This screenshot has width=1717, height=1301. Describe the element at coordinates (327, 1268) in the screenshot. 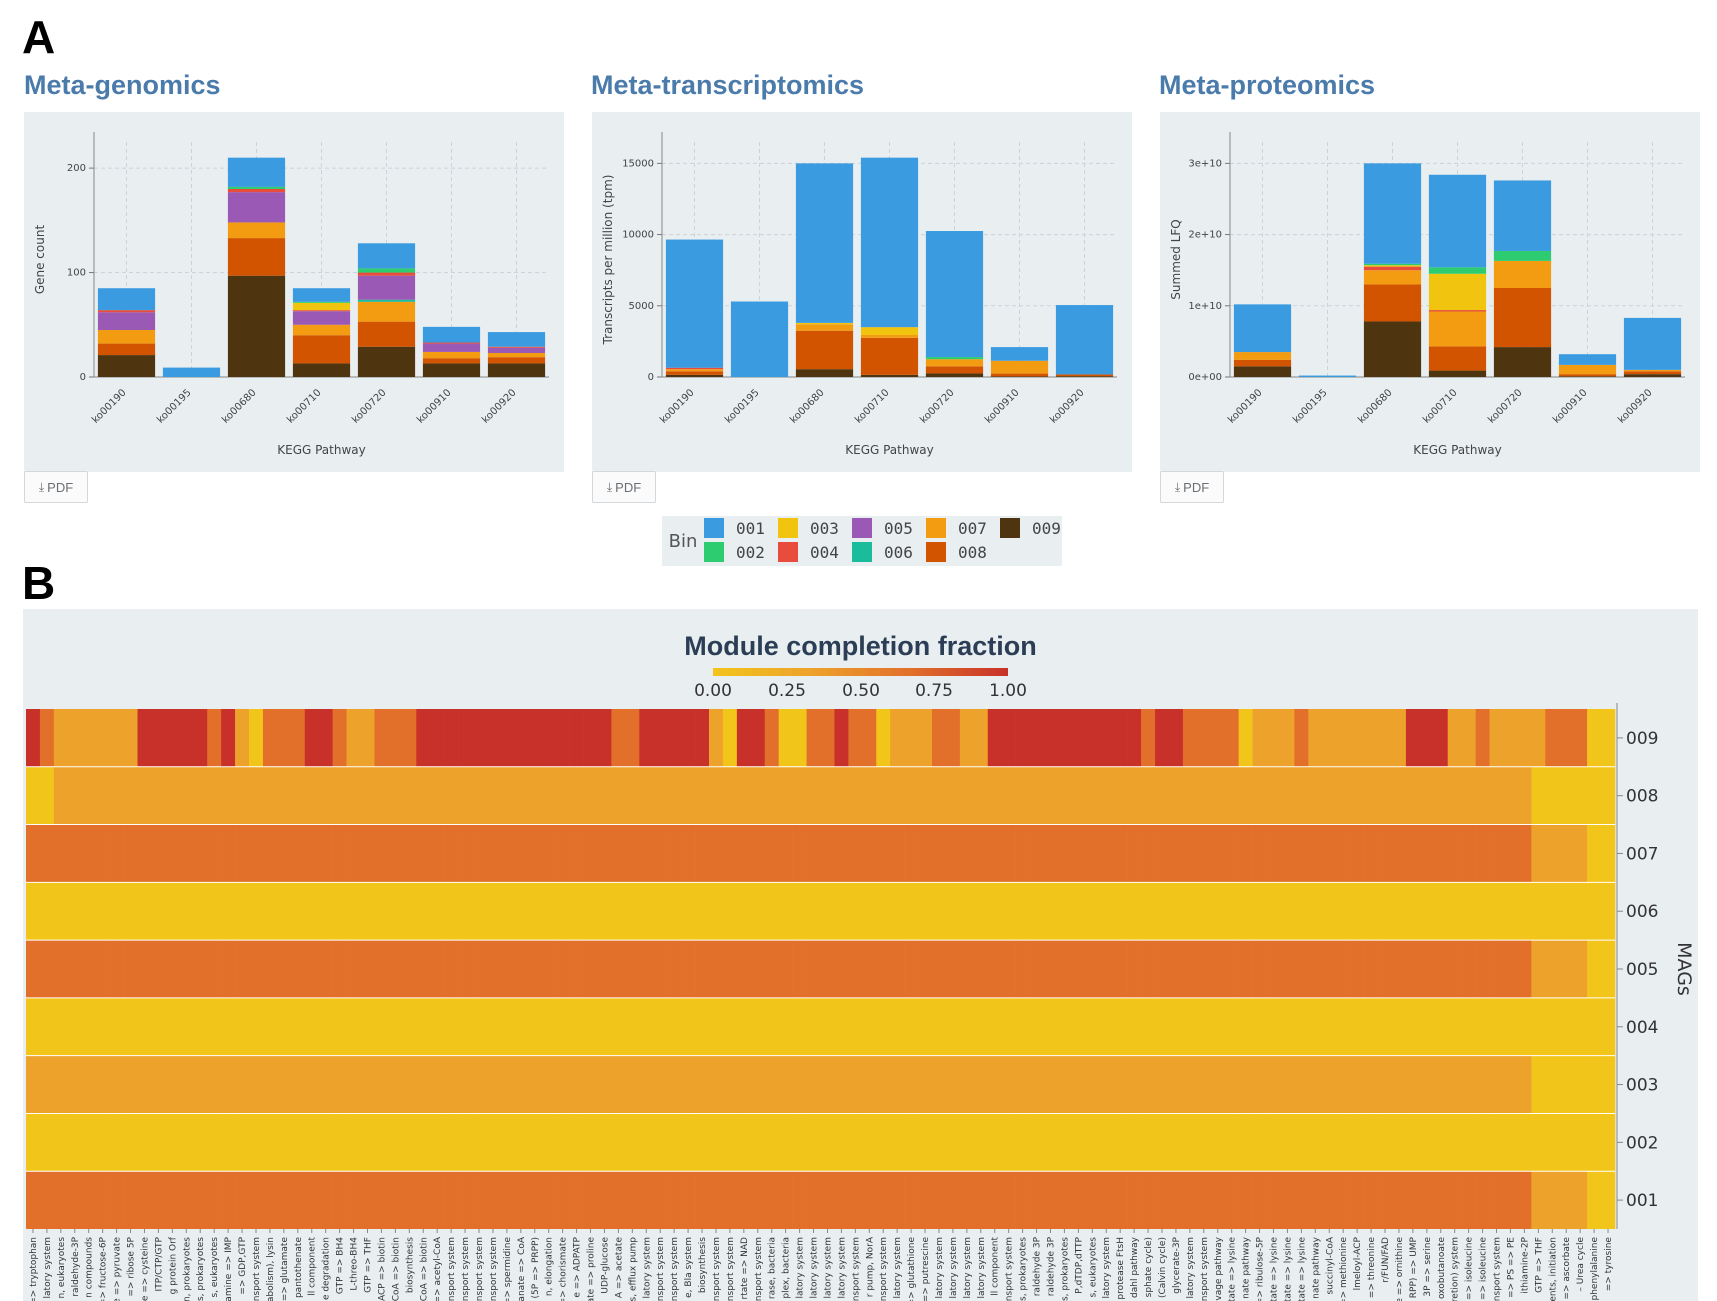

I see `heat-column-label: e degradation` at that location.